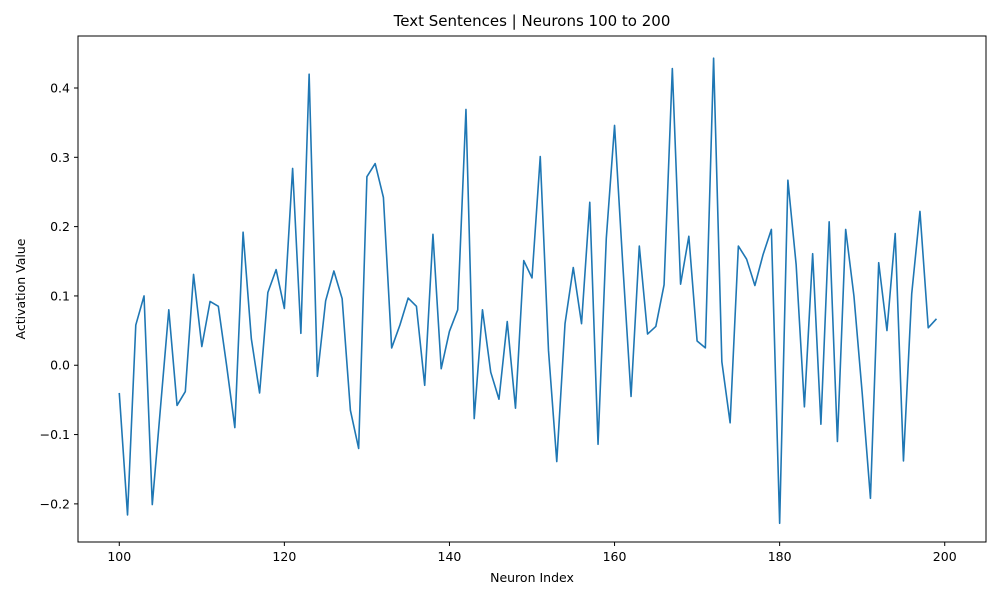  What do you see at coordinates (60, 157) in the screenshot?
I see `y-tick-label: 0.3` at bounding box center [60, 157].